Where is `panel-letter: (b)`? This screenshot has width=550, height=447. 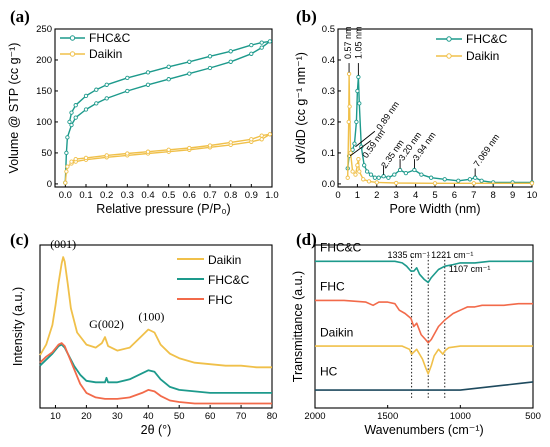 panel-letter: (b) is located at coordinates (306, 16).